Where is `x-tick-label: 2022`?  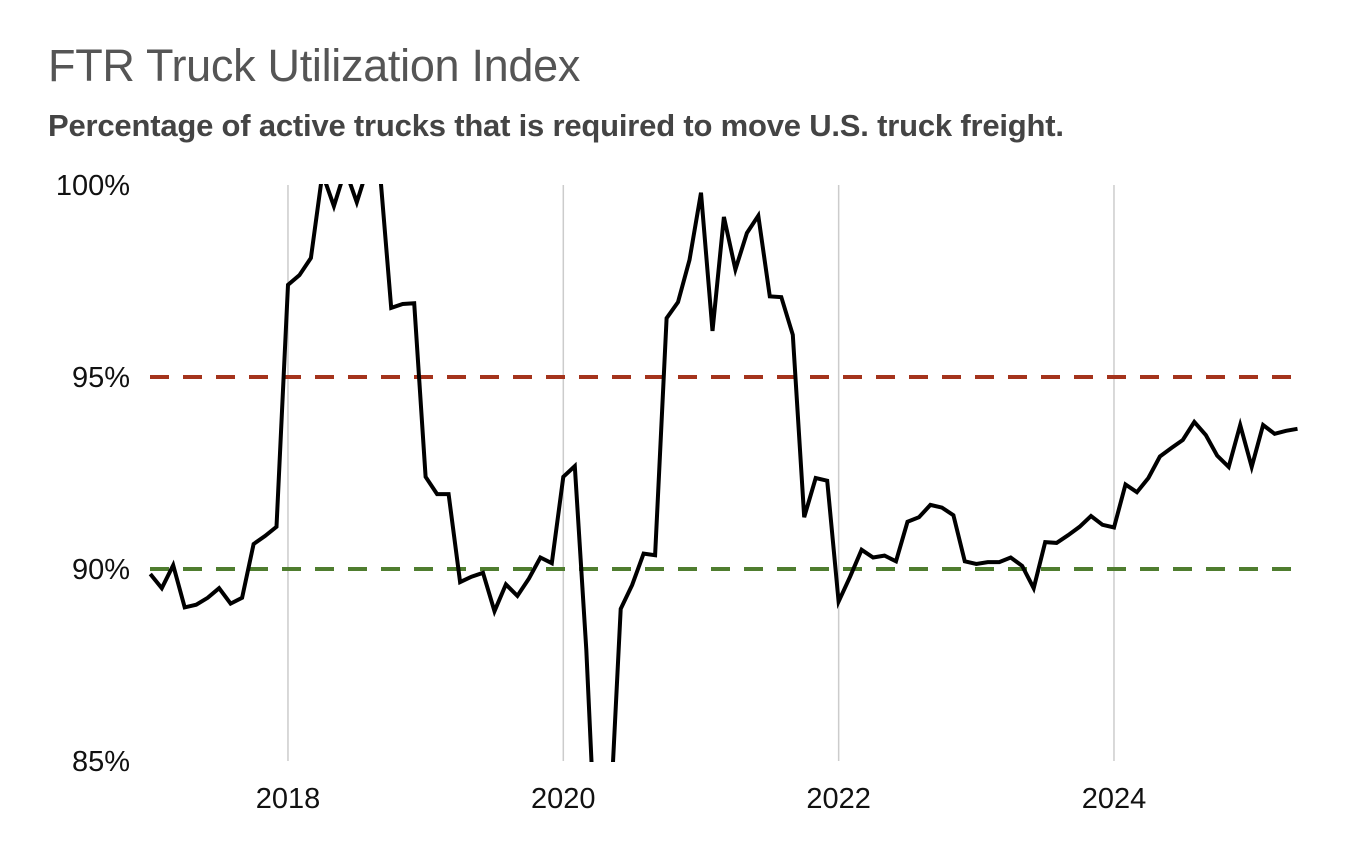 x-tick-label: 2022 is located at coordinates (838, 799).